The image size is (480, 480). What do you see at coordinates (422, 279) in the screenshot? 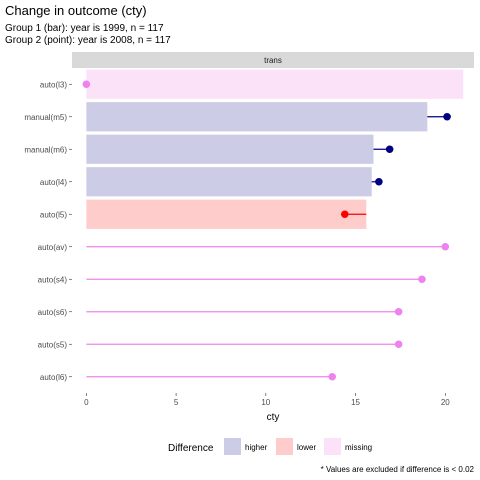
I see `point-auto(s4)` at bounding box center [422, 279].